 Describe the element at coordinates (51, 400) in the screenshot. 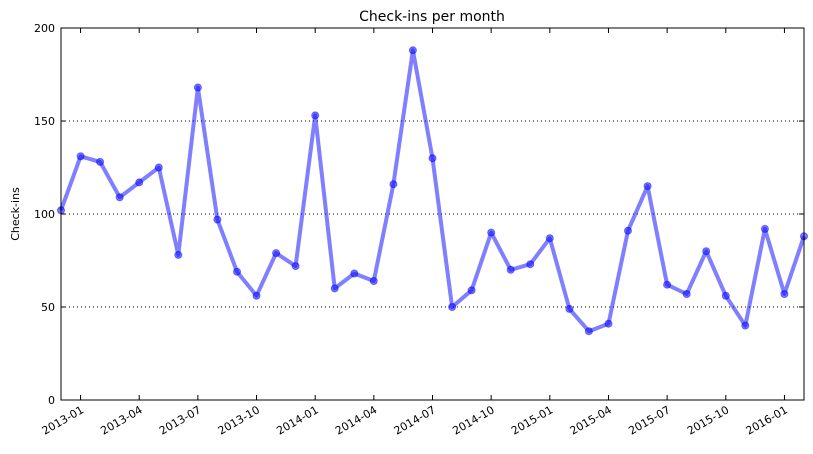

I see `y-tick-label: 0` at that location.